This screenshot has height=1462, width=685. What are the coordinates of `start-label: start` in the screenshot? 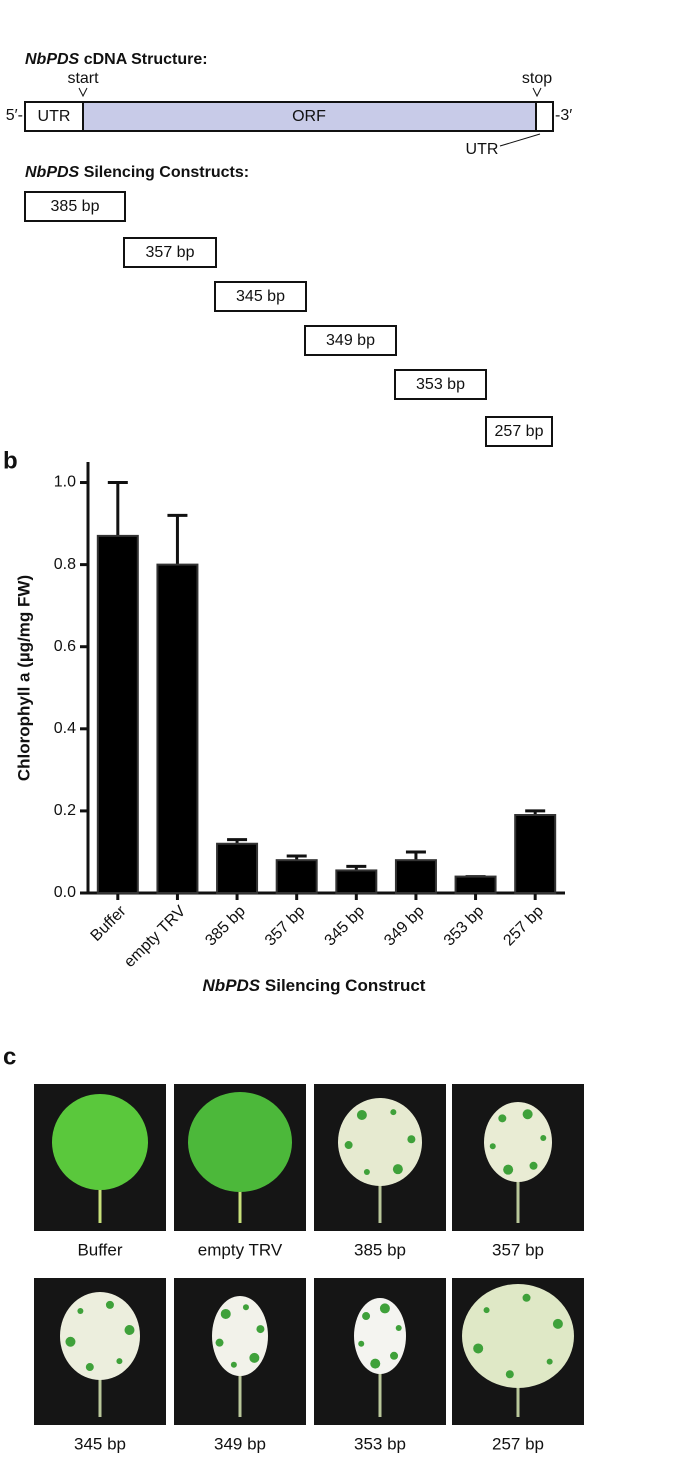 It's located at (83, 78).